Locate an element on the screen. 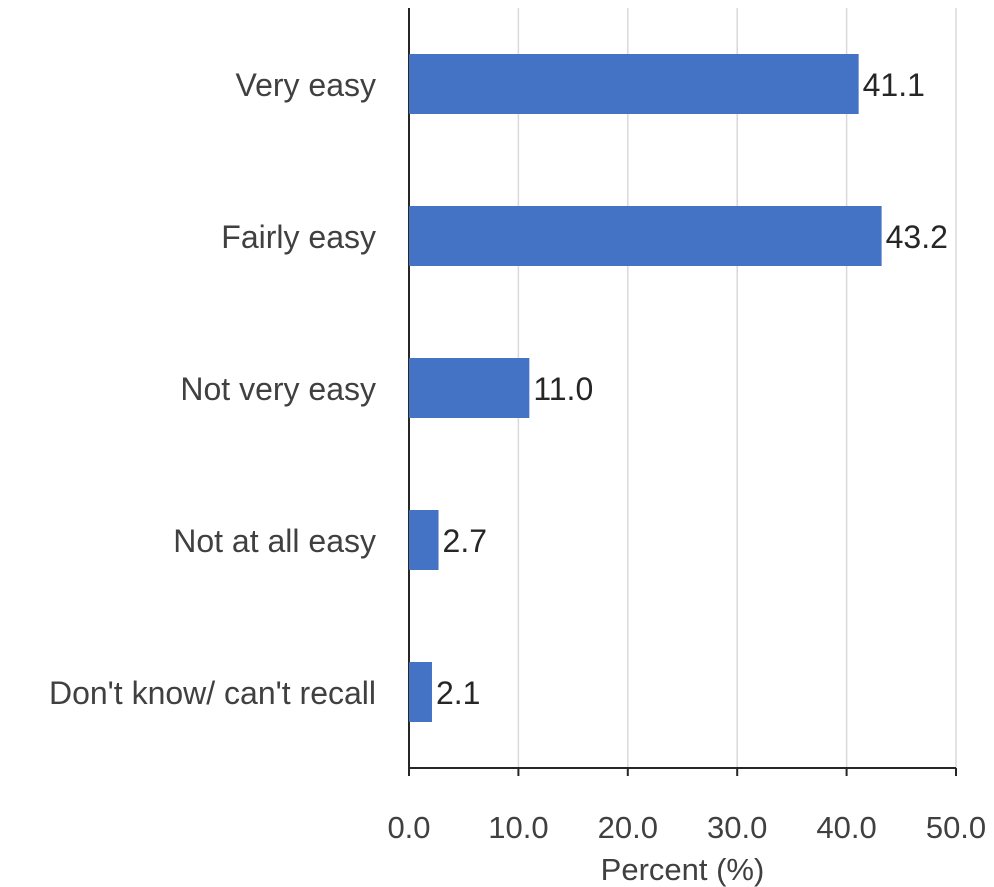 Image resolution: width=994 pixels, height=887 pixels. category-label: Not at all easy is located at coordinates (274, 541).